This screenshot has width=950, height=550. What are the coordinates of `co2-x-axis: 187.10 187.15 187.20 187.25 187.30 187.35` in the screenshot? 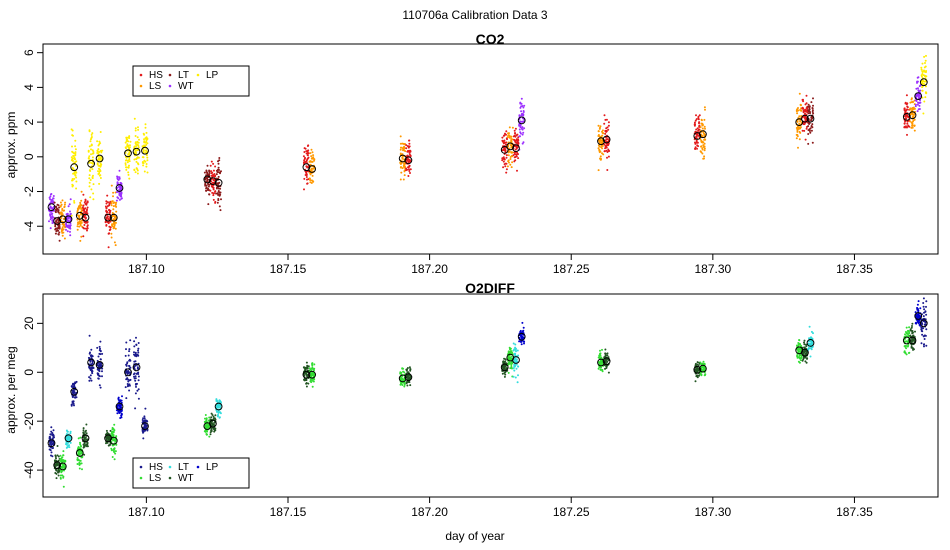 It's located at (500, 265).